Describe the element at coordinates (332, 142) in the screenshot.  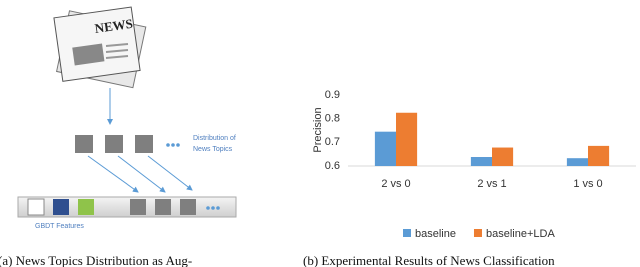
I see `y-tick-label: 0.7` at that location.